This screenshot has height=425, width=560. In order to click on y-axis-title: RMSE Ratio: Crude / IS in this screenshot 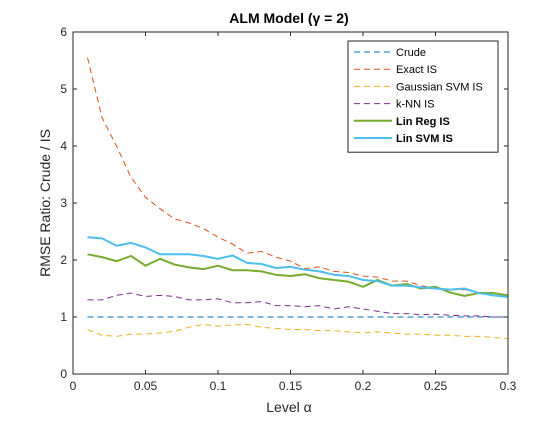, I will do `click(45, 203)`.